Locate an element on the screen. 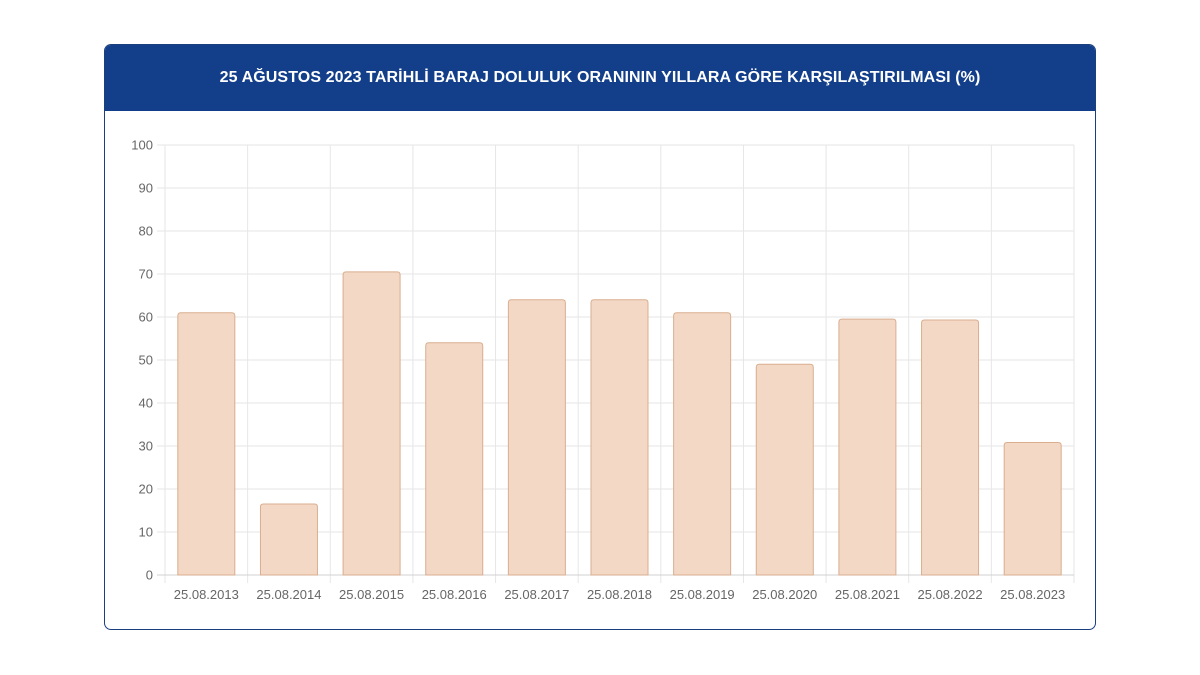  x-tick-label: 25.08.2017 is located at coordinates (536, 594).